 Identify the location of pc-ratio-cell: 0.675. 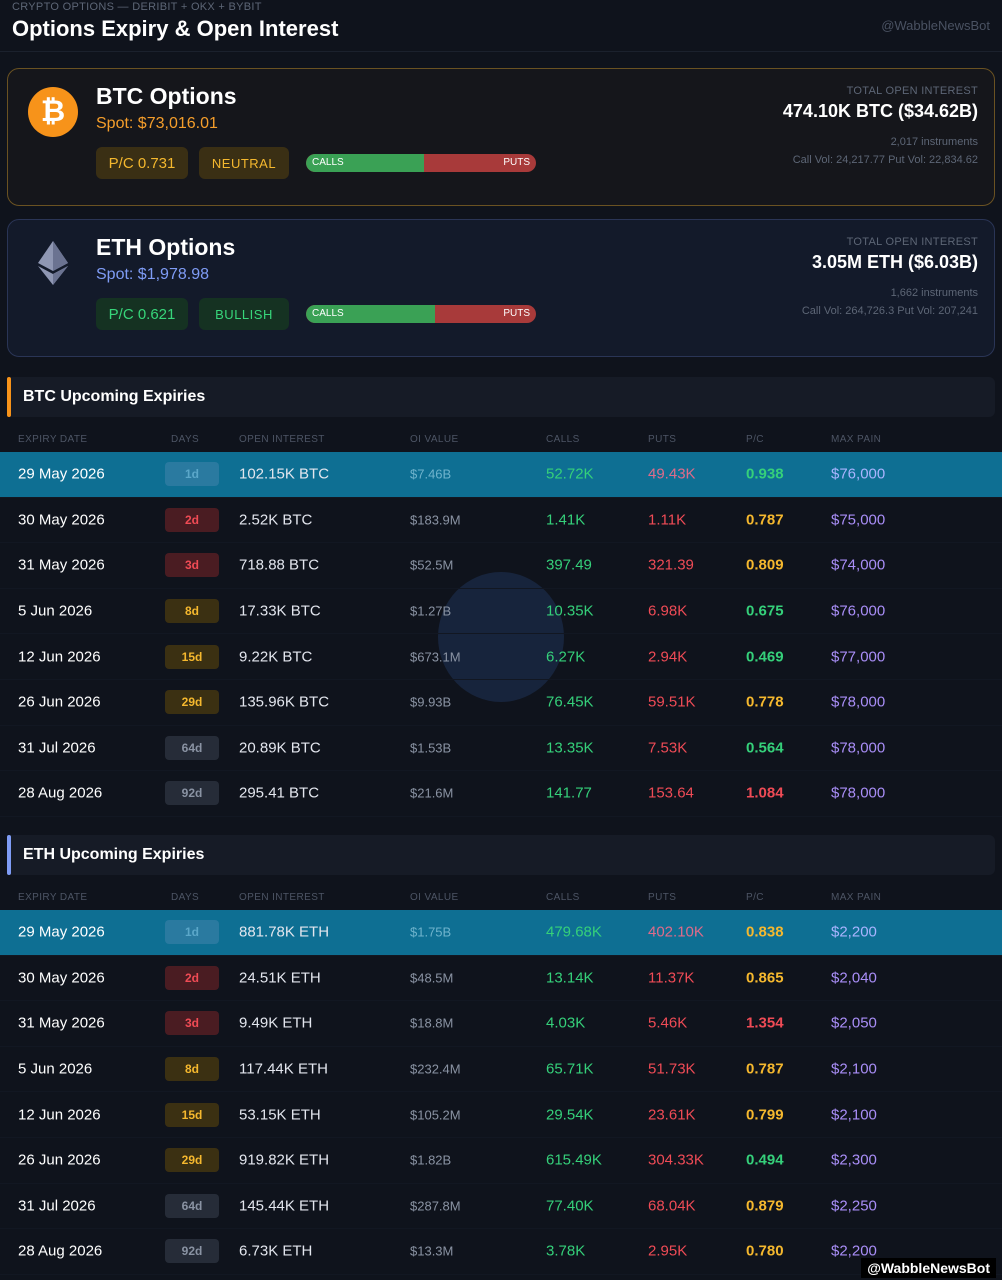
(765, 611).